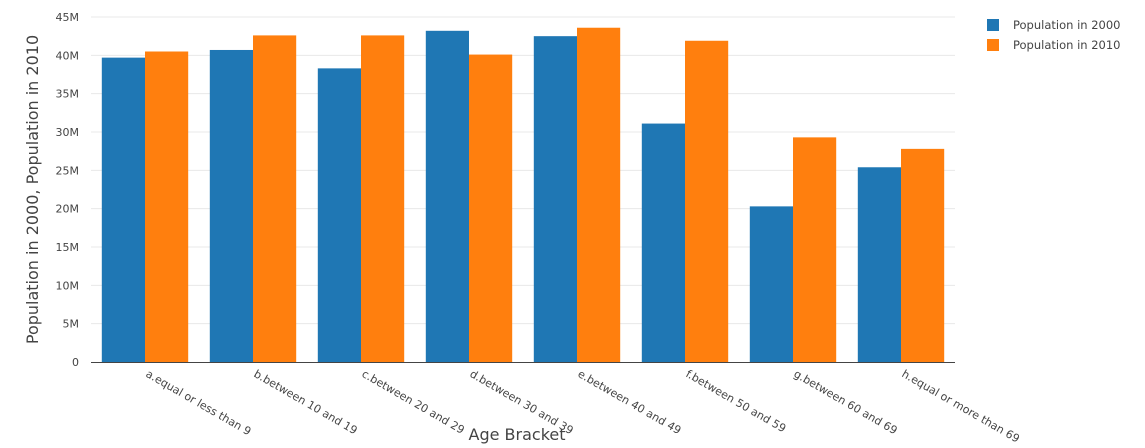 This screenshot has width=1145, height=448. I want to click on y-axis-title: Population in 2000, Population in 2010, so click(32, 189).